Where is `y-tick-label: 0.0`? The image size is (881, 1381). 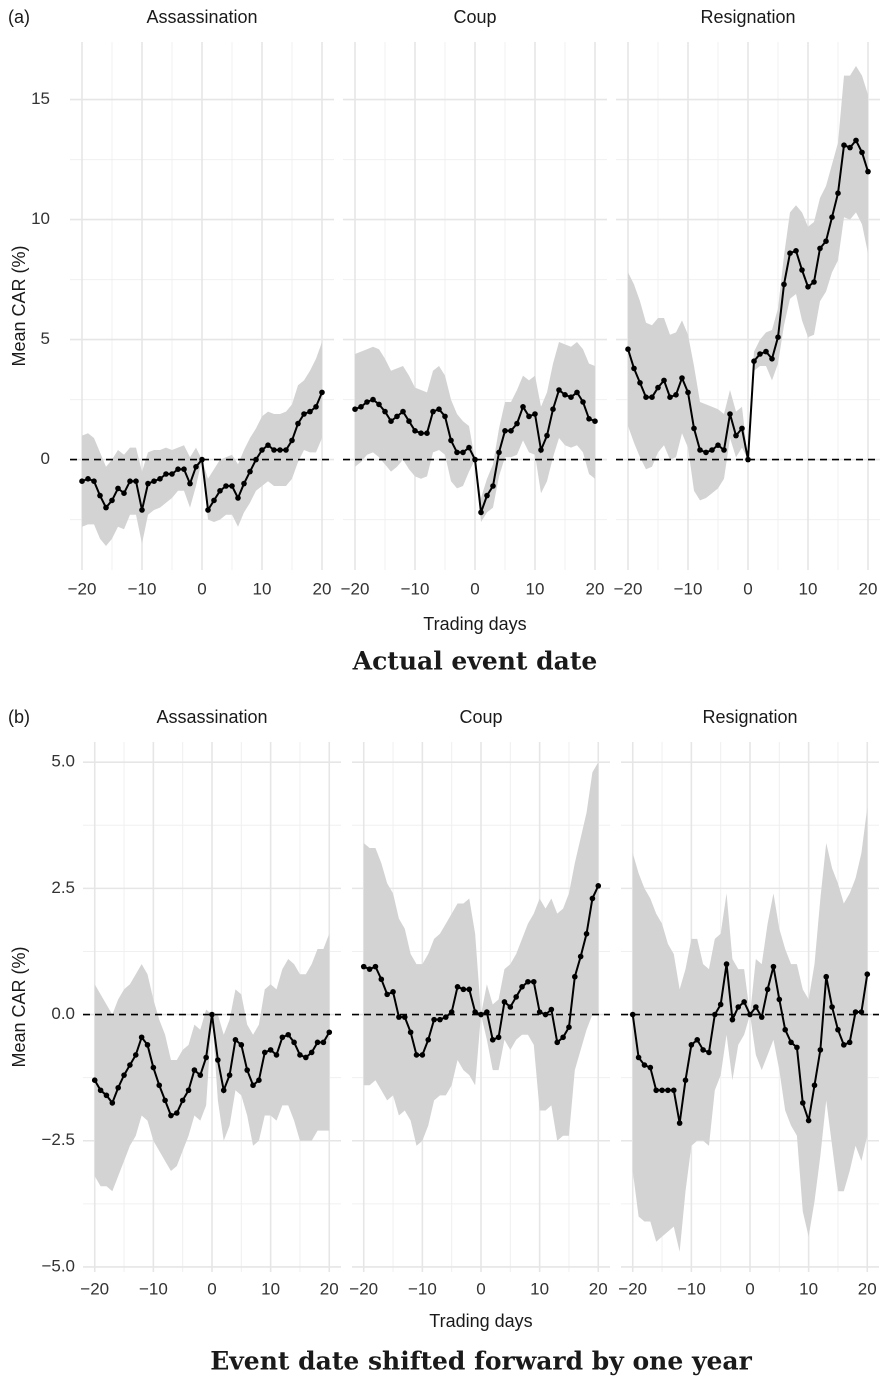
y-tick-label: 0.0 is located at coordinates (63, 1013).